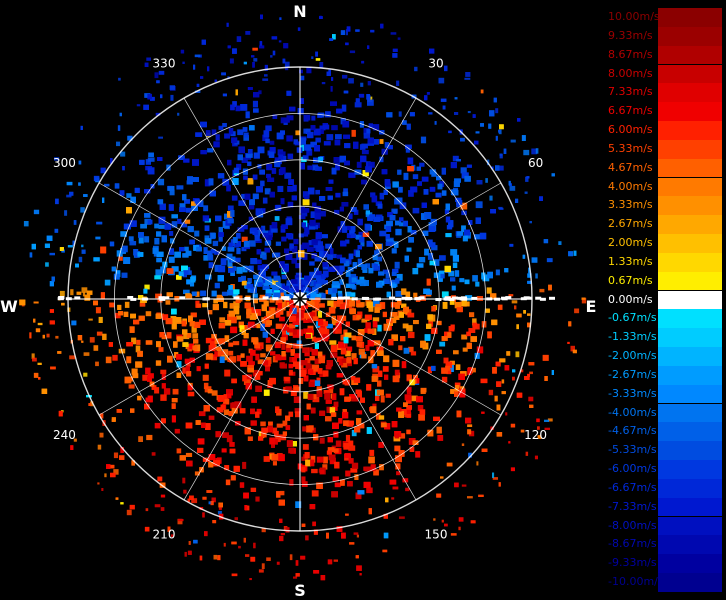  What do you see at coordinates (636, 582) in the screenshot?
I see `legend-label: -10.00m/s` at bounding box center [636, 582].